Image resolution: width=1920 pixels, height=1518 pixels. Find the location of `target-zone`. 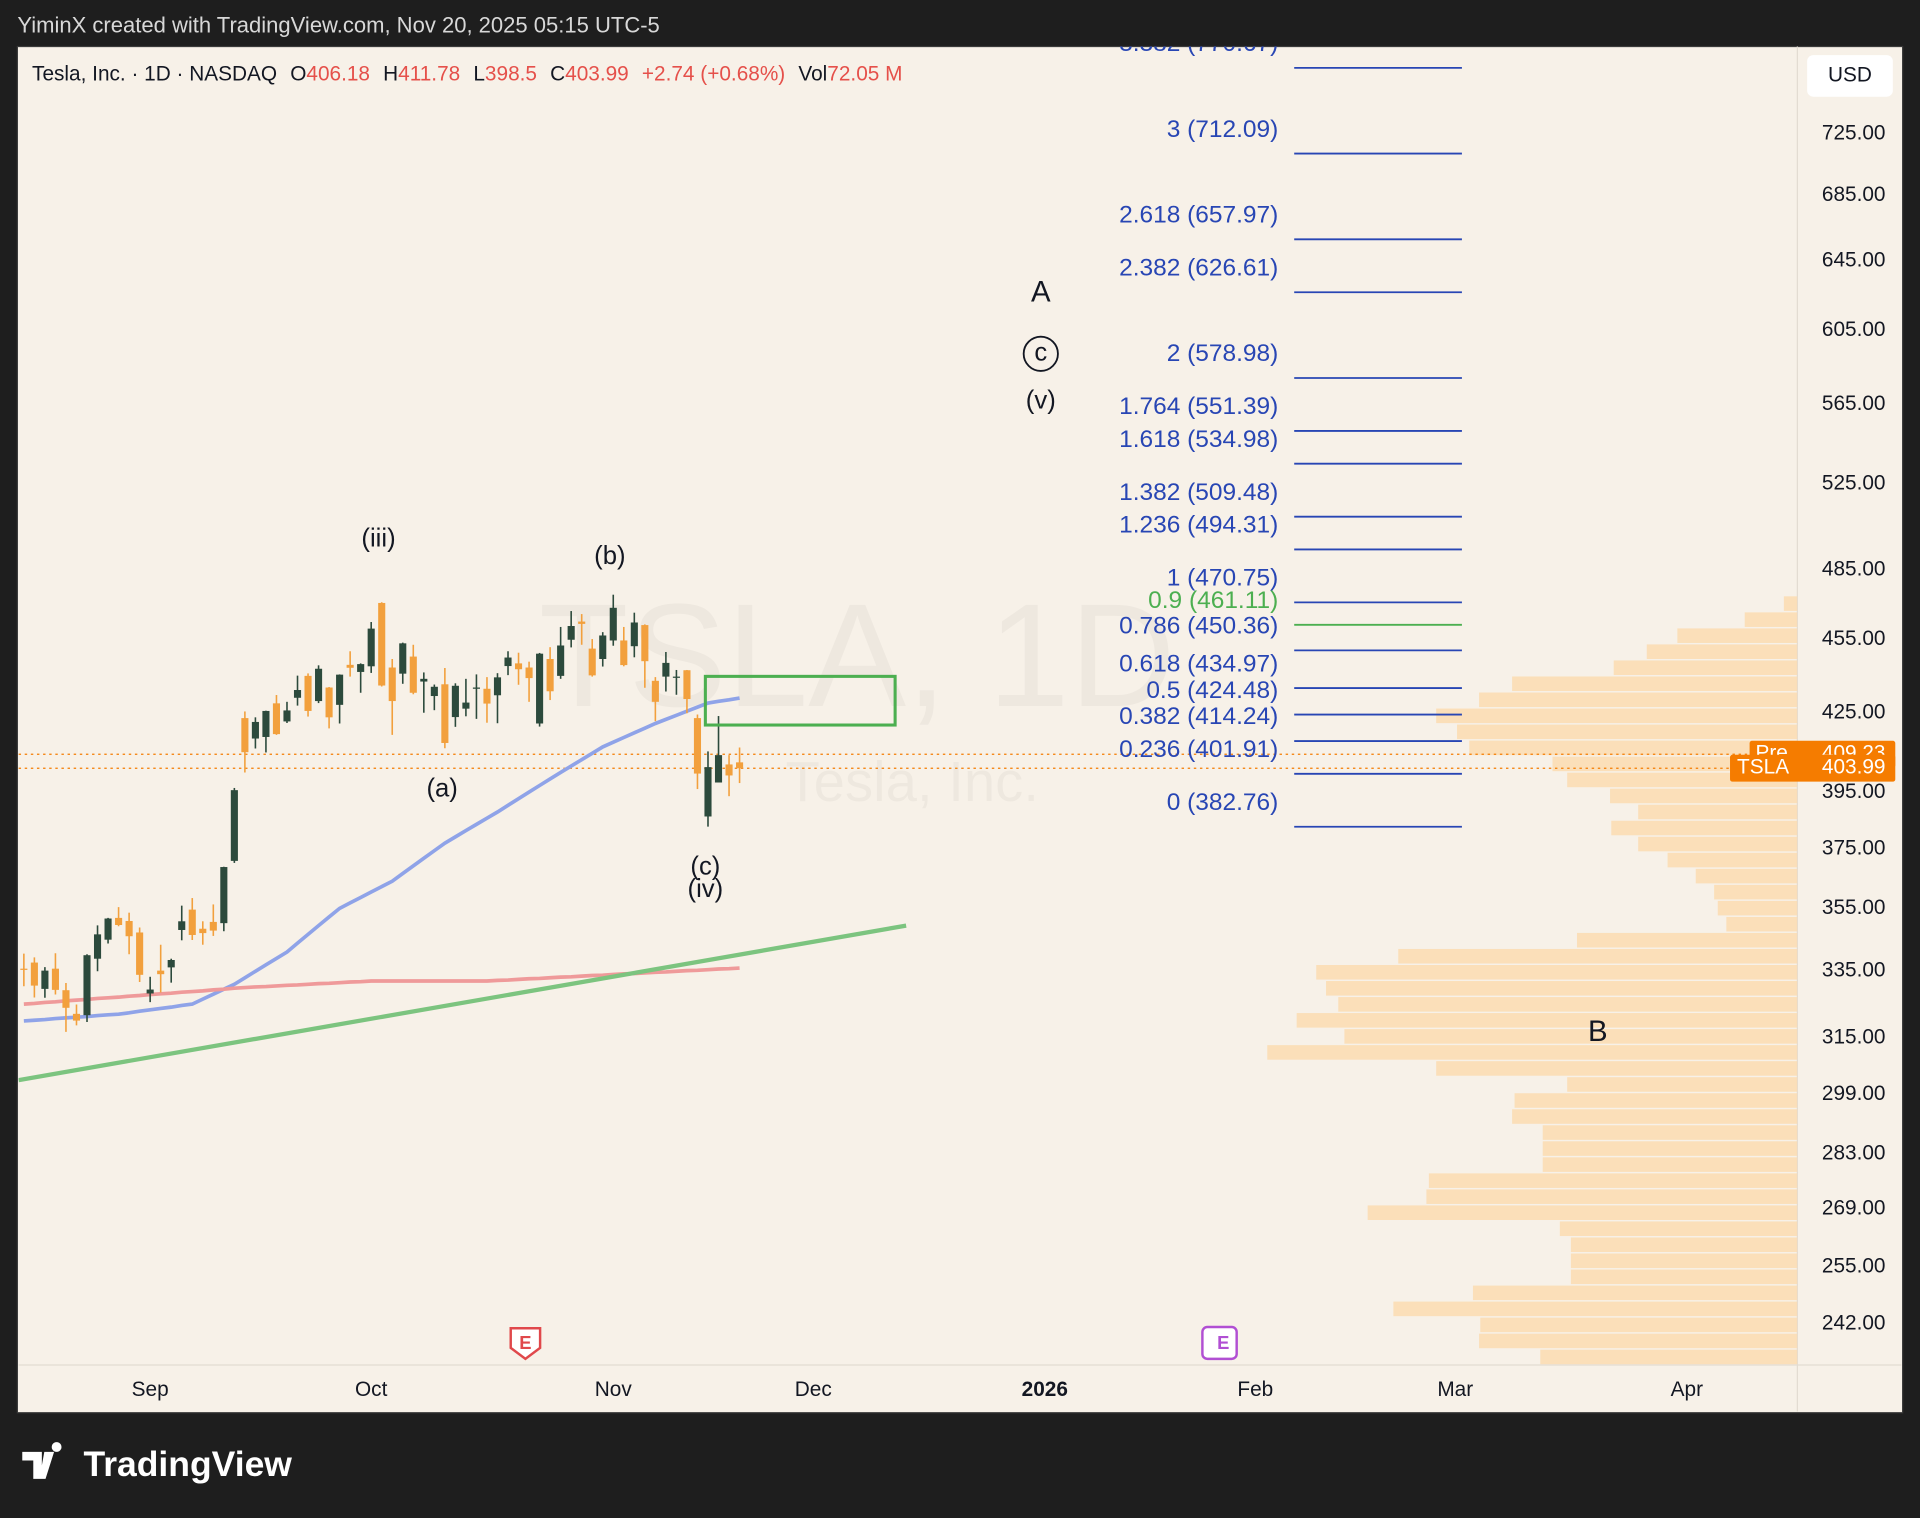

target-zone is located at coordinates (800, 700).